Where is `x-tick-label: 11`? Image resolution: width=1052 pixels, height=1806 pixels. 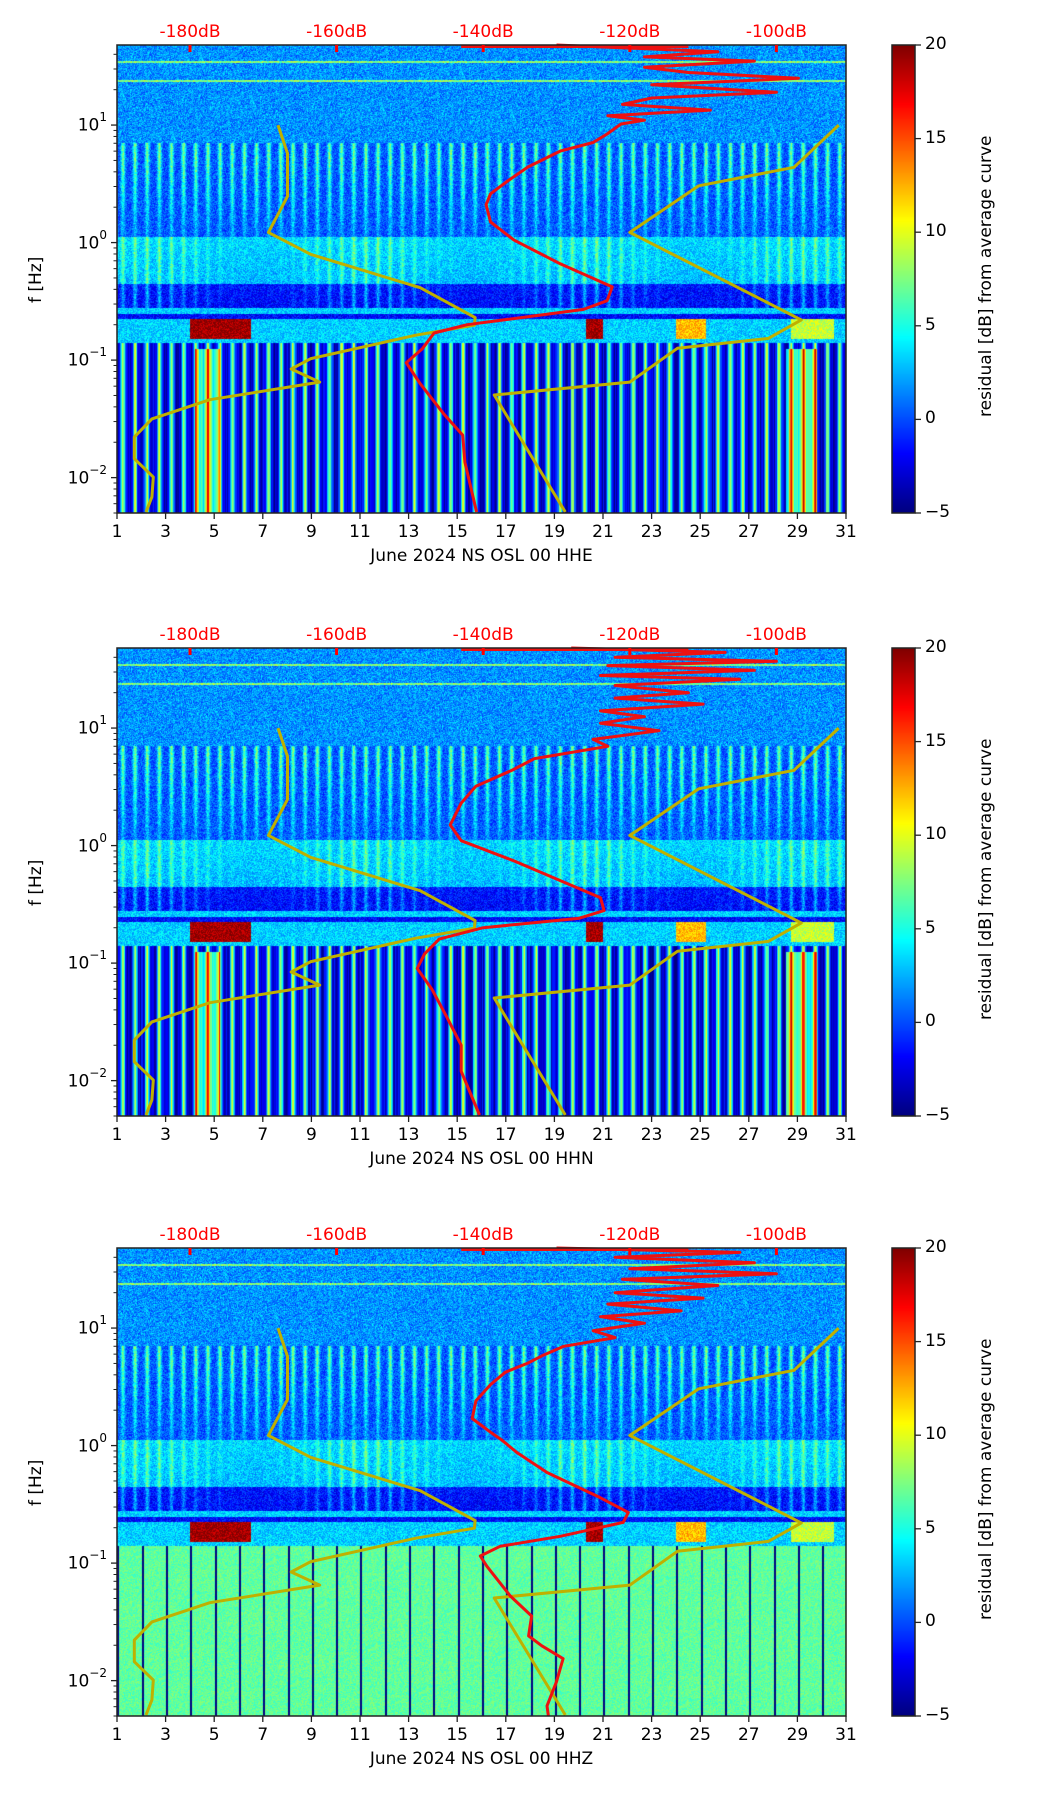 x-tick-label: 11 is located at coordinates (360, 1735).